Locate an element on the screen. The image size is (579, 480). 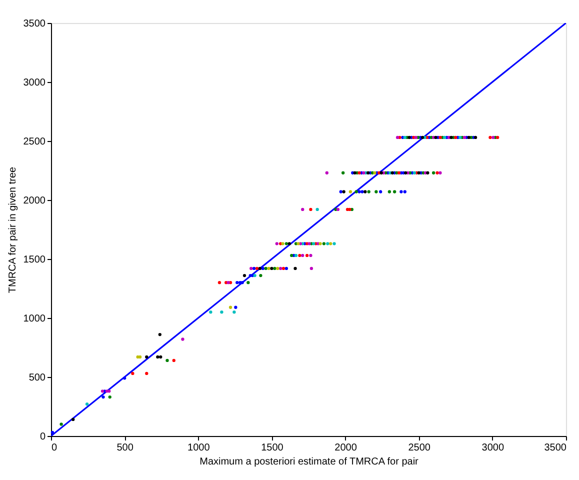
x-tick-label: 2000 is located at coordinates (346, 448).